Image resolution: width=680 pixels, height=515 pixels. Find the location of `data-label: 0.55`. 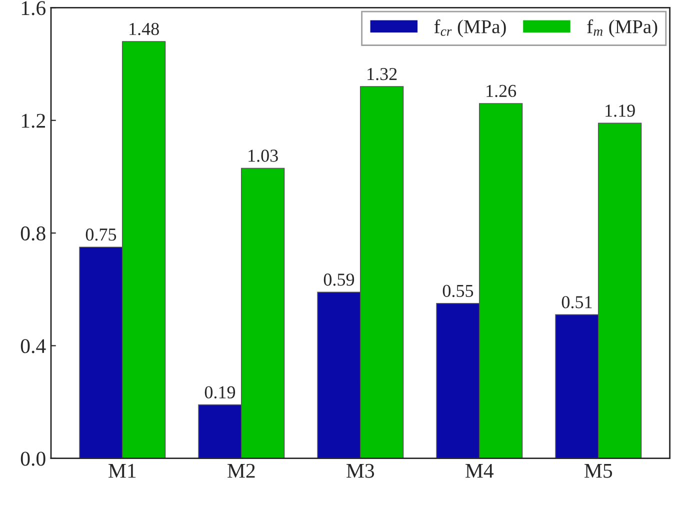

data-label: 0.55 is located at coordinates (458, 291).